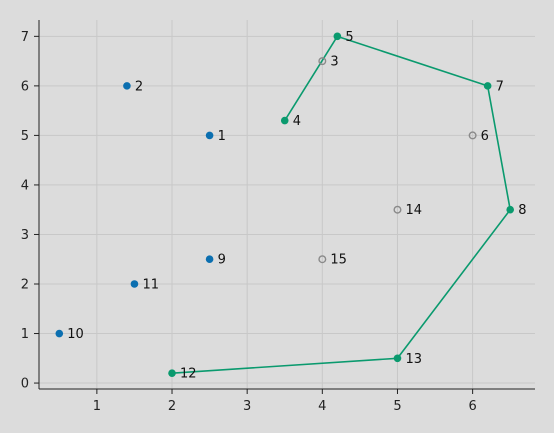 The height and width of the screenshot is (433, 554). Describe the element at coordinates (413, 210) in the screenshot. I see `point-label-14: 14` at that location.